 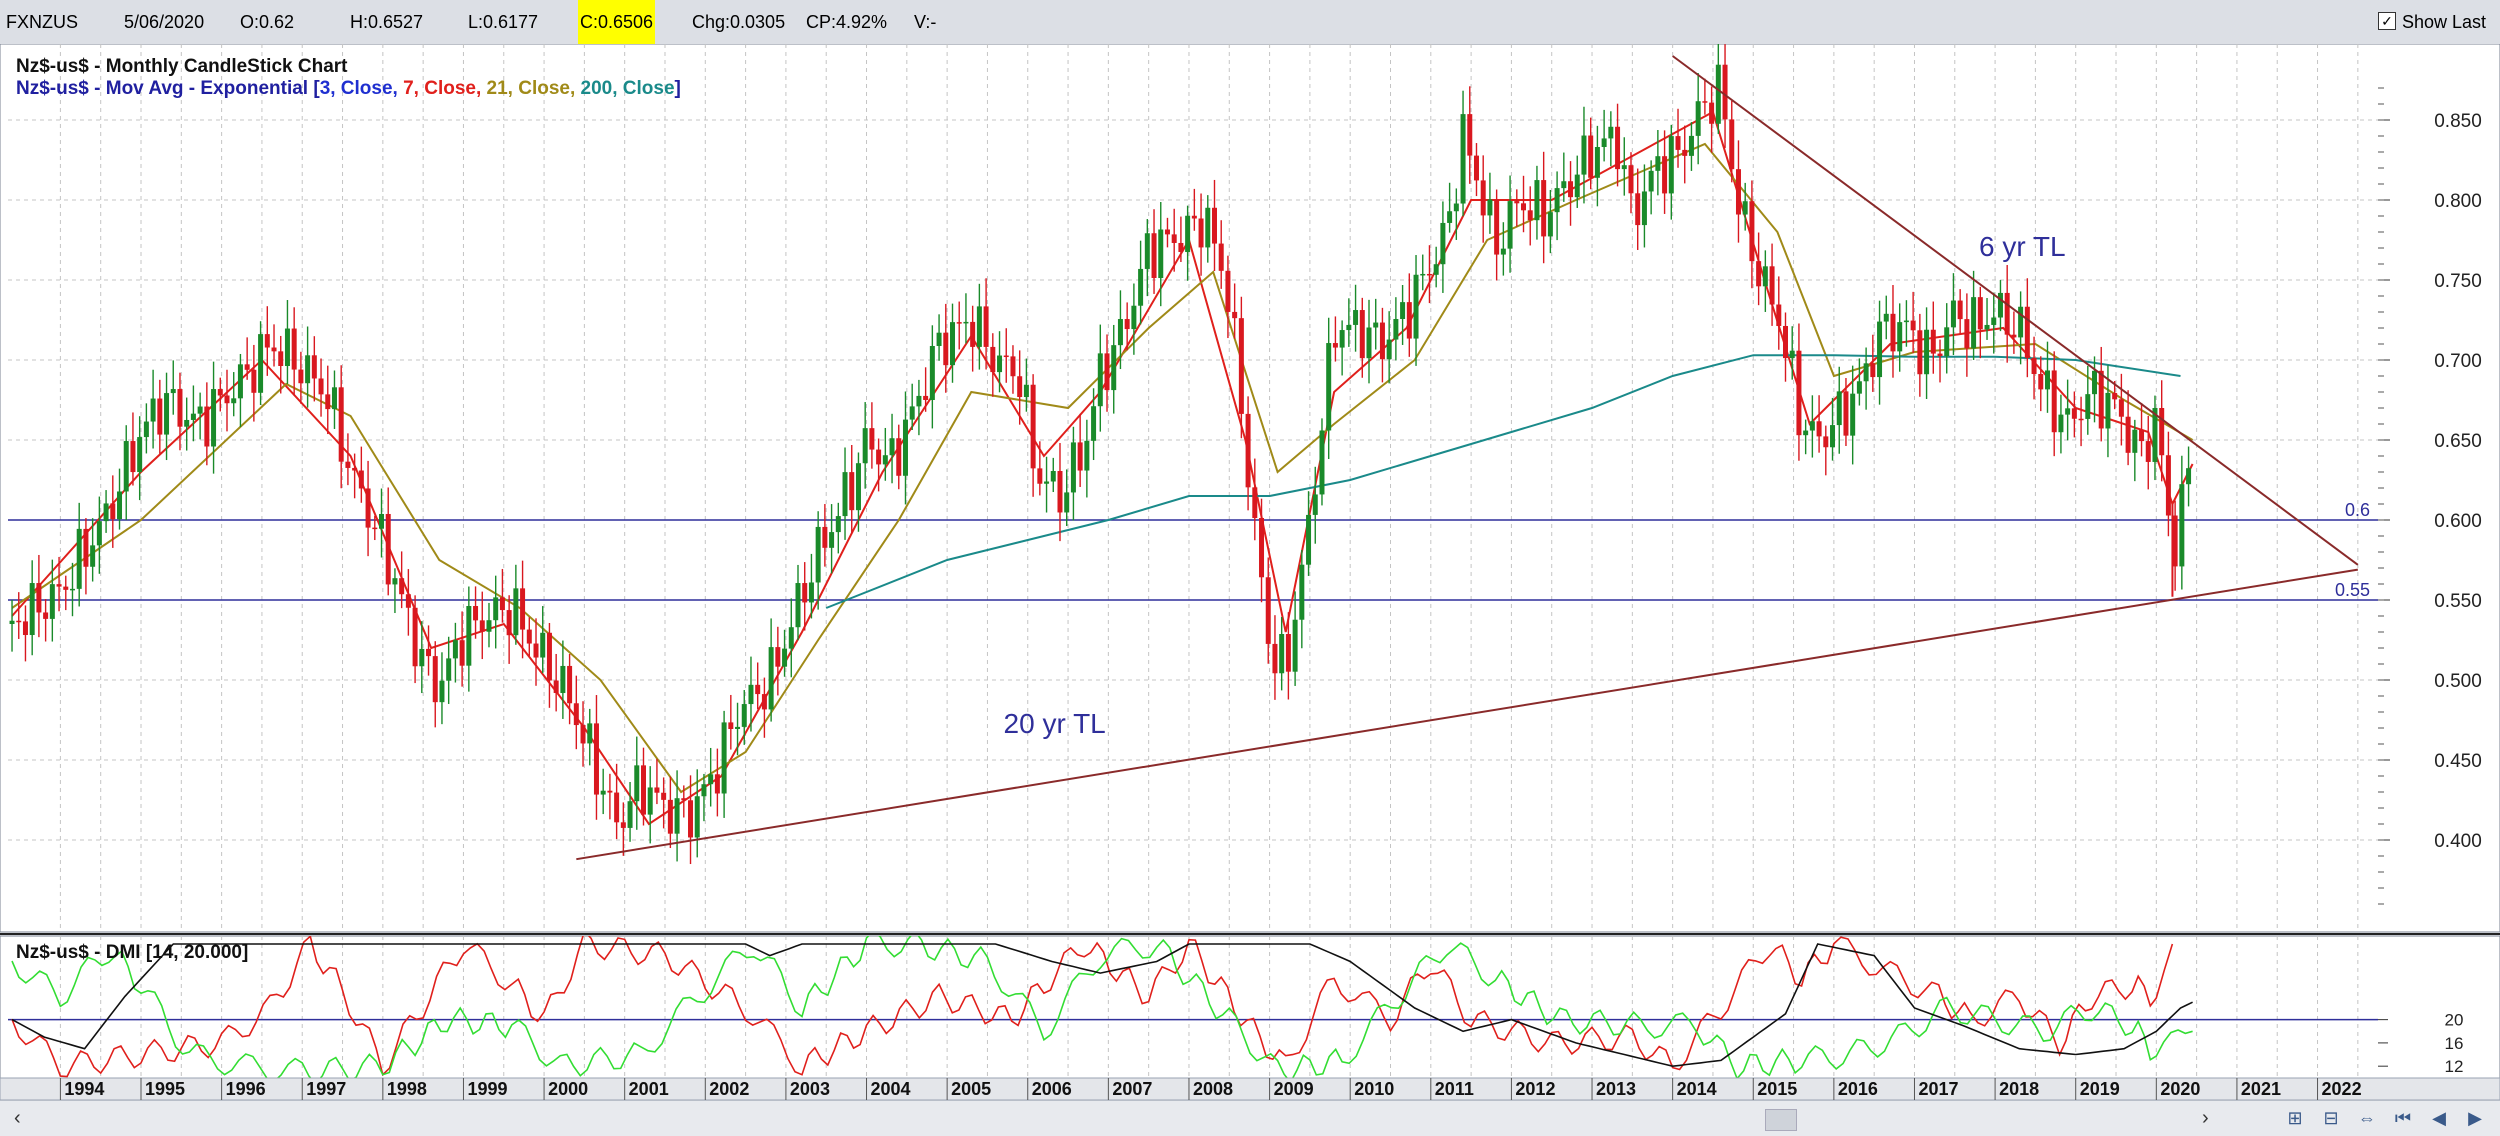 I want to click on prev-bar-icon: ◀, so click(x=2439, y=1118).